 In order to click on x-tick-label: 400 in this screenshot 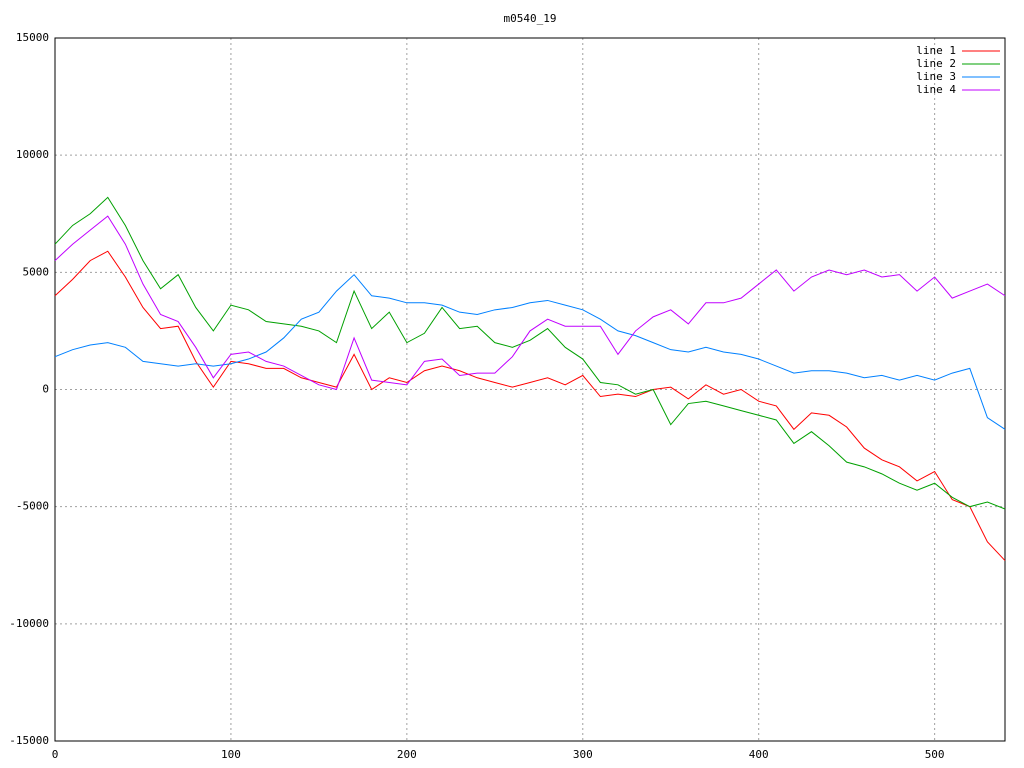, I will do `click(759, 754)`.